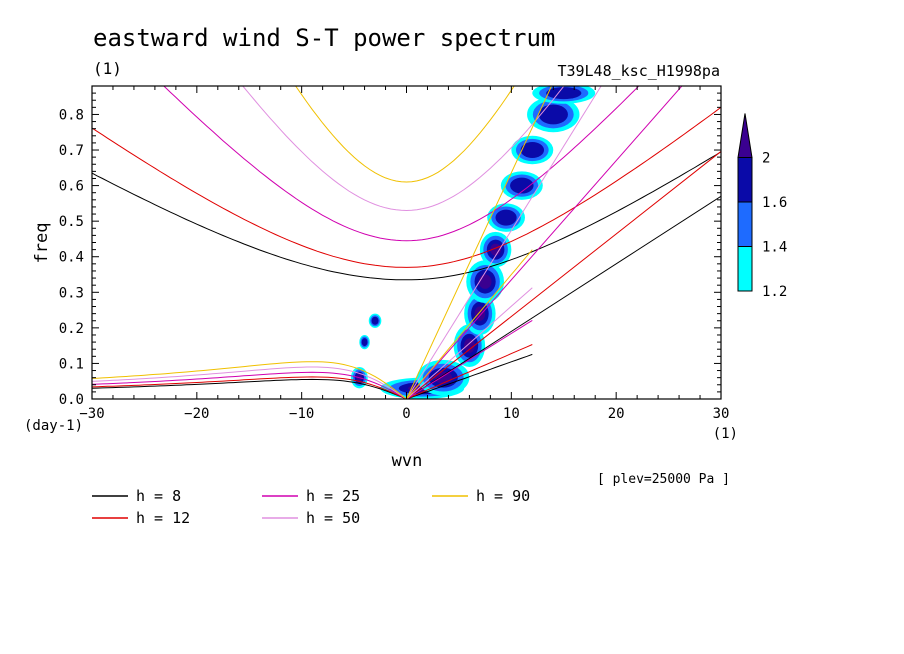 This screenshot has width=904, height=654. I want to click on y-tick-label: 0.4, so click(71, 258).